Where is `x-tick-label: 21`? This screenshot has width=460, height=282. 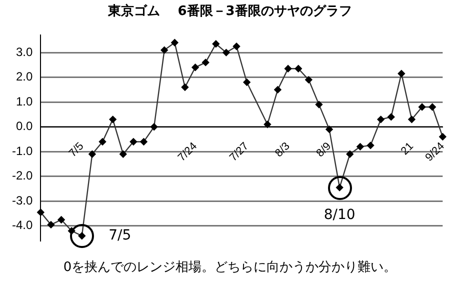 x-tick-label: 21 is located at coordinates (407, 149).